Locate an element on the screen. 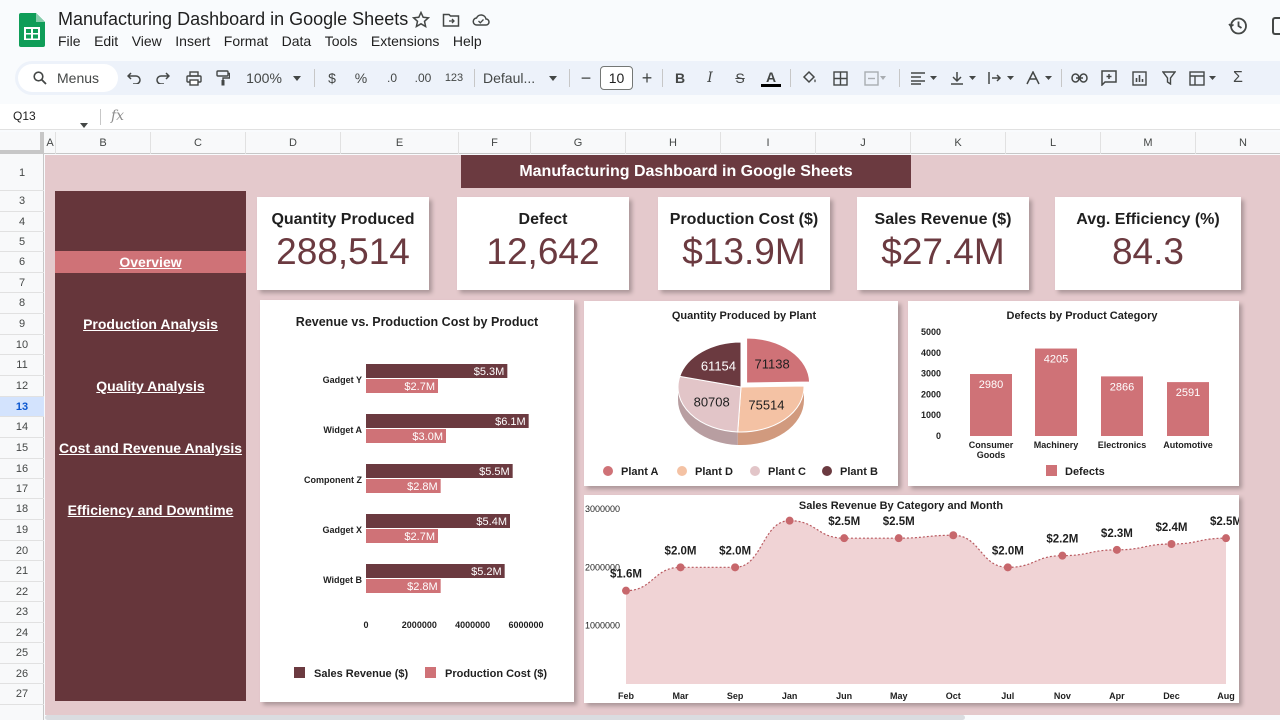 This screenshot has height=720, width=1280. font-size-input: 10 is located at coordinates (616, 78).